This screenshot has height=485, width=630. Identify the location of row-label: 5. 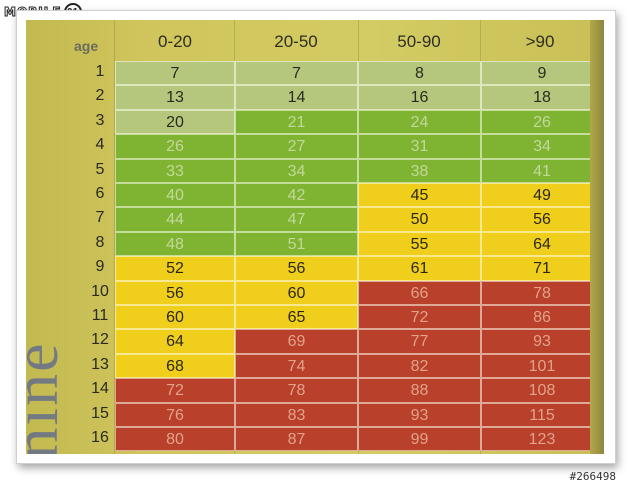
(100, 169).